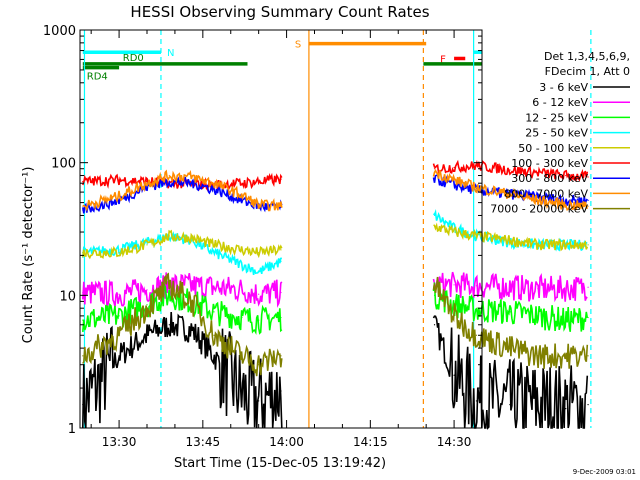 The image size is (640, 480). I want to click on y-tick-label: 100, so click(63, 164).